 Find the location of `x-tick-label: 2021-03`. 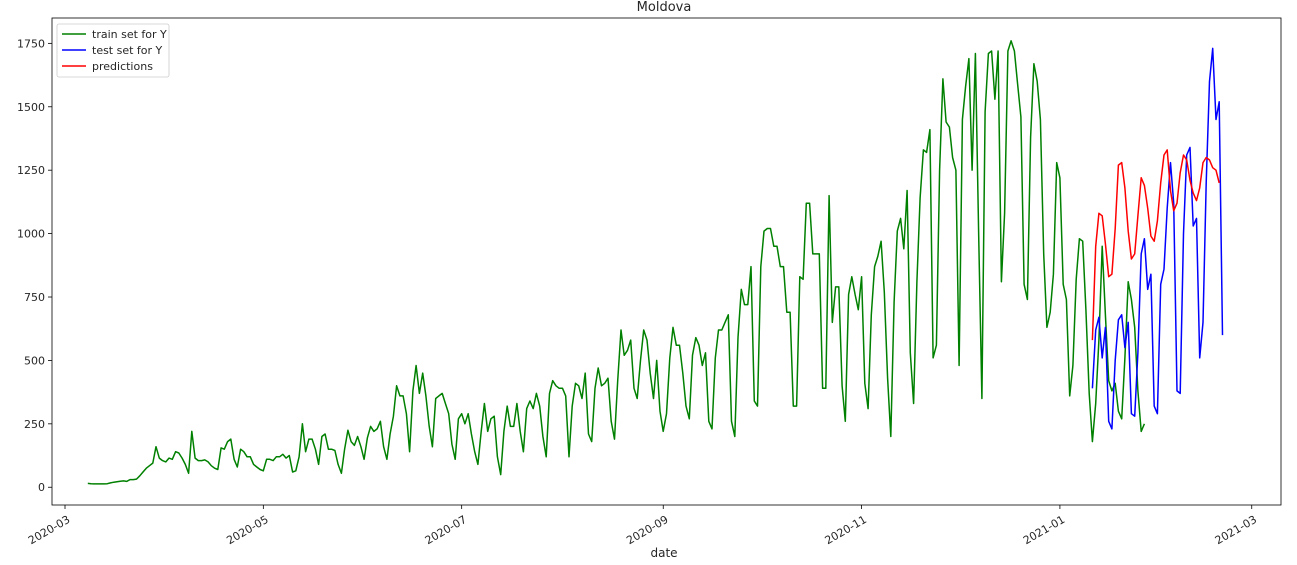

x-tick-label: 2021-03 is located at coordinates (1236, 530).